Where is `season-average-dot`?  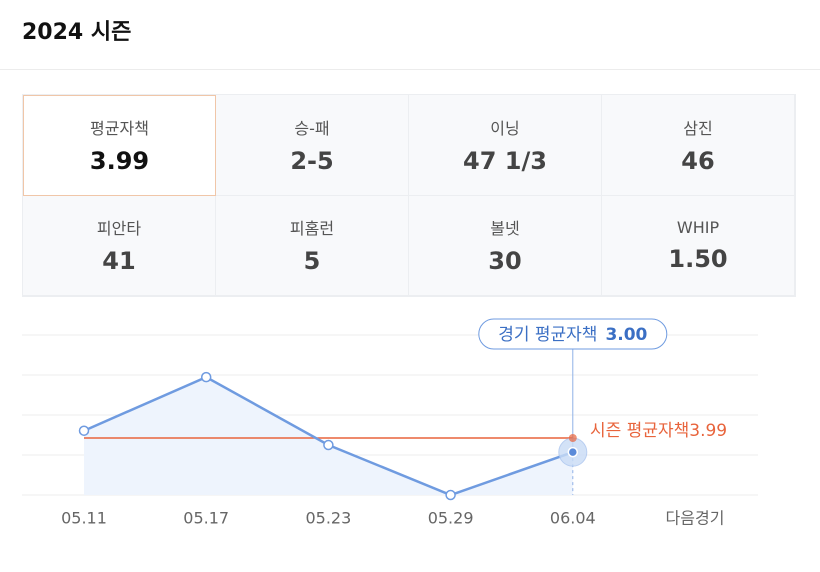
season-average-dot is located at coordinates (572, 438).